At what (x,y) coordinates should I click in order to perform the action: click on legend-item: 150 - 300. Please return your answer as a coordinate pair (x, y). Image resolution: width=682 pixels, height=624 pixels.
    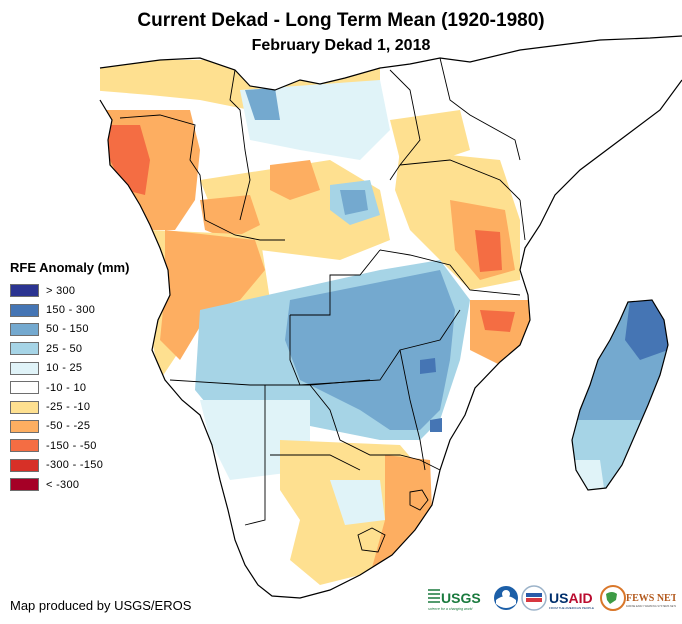
    Looking at the image, I should click on (69, 309).